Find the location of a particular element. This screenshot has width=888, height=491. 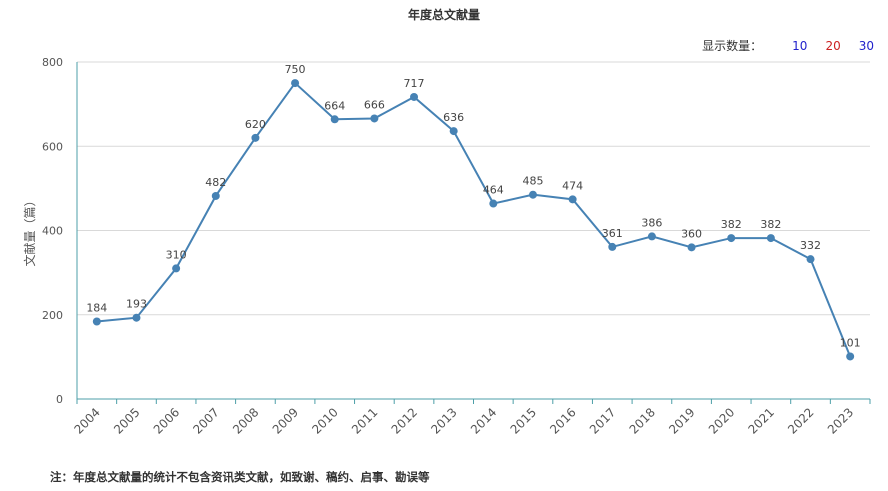

x-tick-label: 2009 is located at coordinates (285, 420).